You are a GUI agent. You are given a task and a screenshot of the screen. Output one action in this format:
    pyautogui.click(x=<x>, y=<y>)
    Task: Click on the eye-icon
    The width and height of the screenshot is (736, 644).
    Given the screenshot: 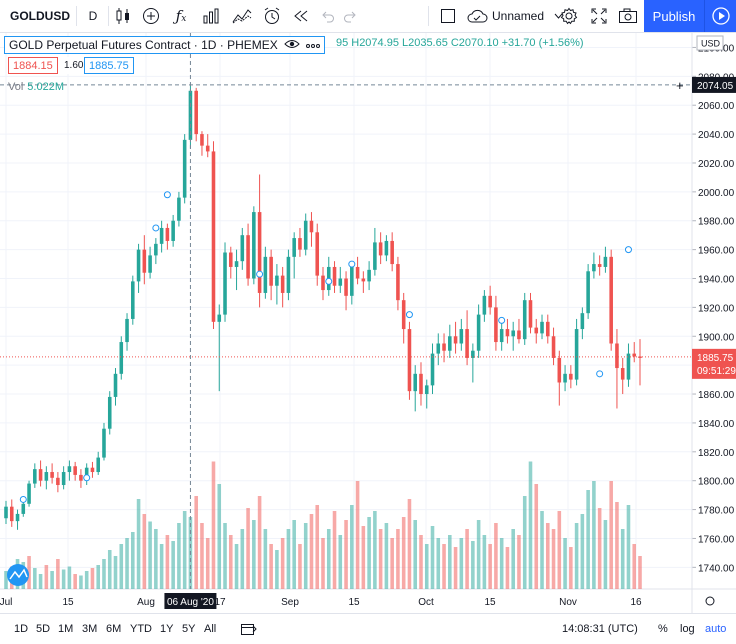 What is the action you would take?
    pyautogui.click(x=292, y=45)
    